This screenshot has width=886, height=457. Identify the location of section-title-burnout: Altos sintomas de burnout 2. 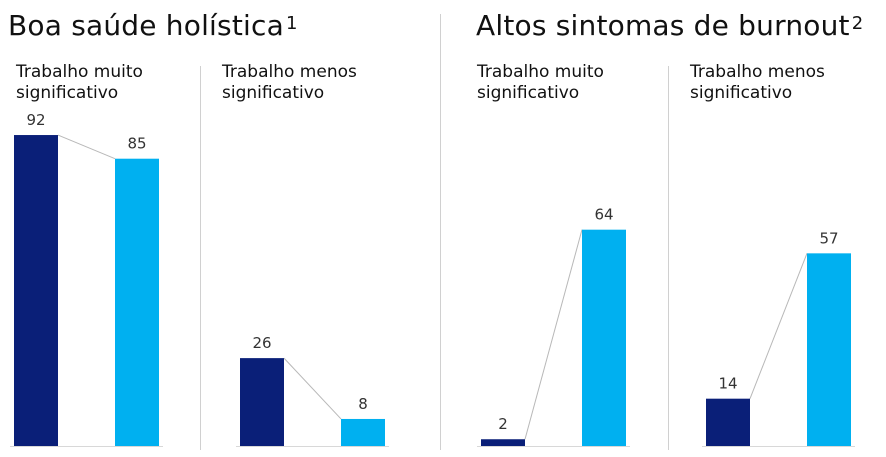
(669, 26).